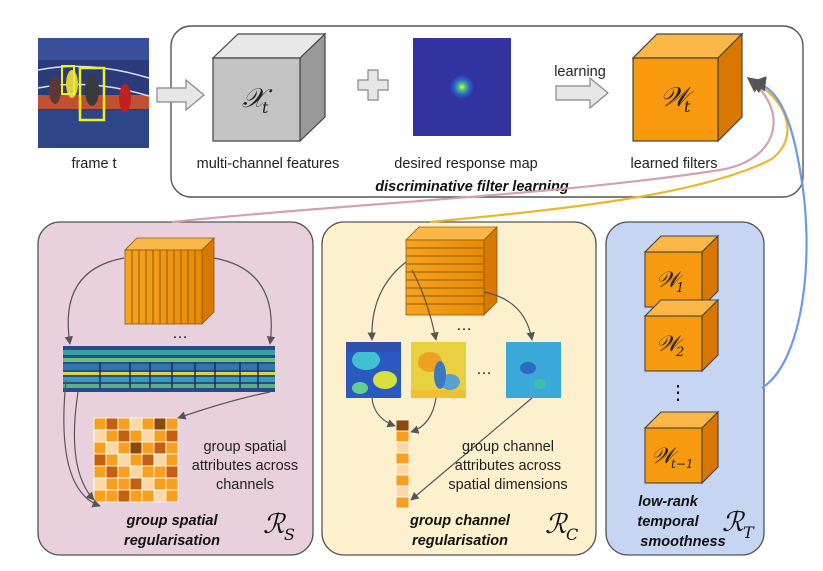 This screenshot has width=823, height=571. I want to click on features-cube, so click(269, 87).